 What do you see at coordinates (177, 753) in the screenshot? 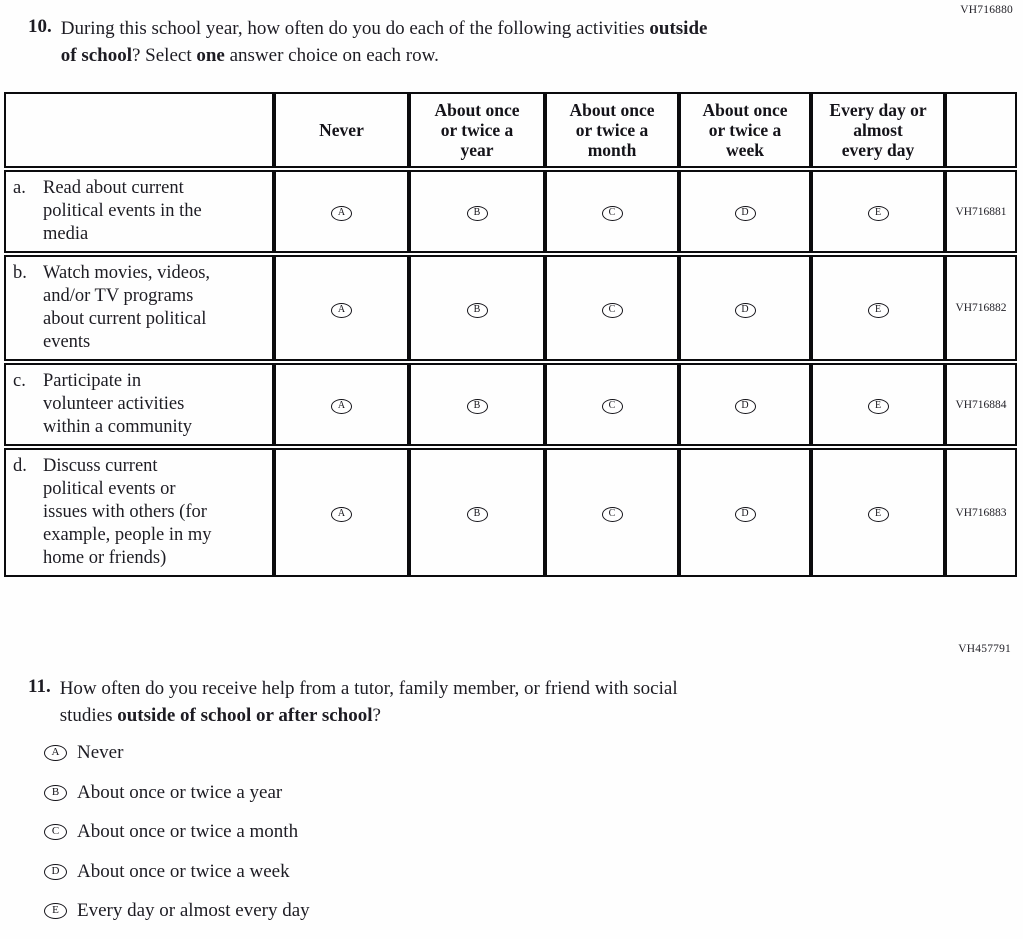
I see `q11-option-never: A Never` at bounding box center [177, 753].